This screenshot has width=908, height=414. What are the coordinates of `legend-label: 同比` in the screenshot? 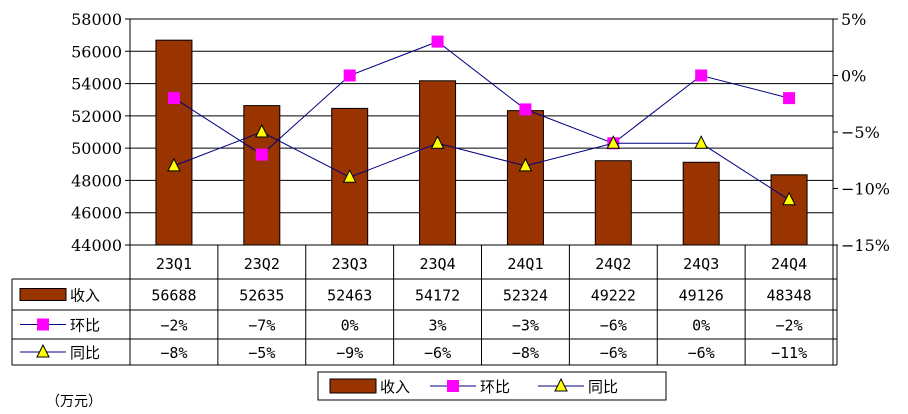 It's located at (603, 387).